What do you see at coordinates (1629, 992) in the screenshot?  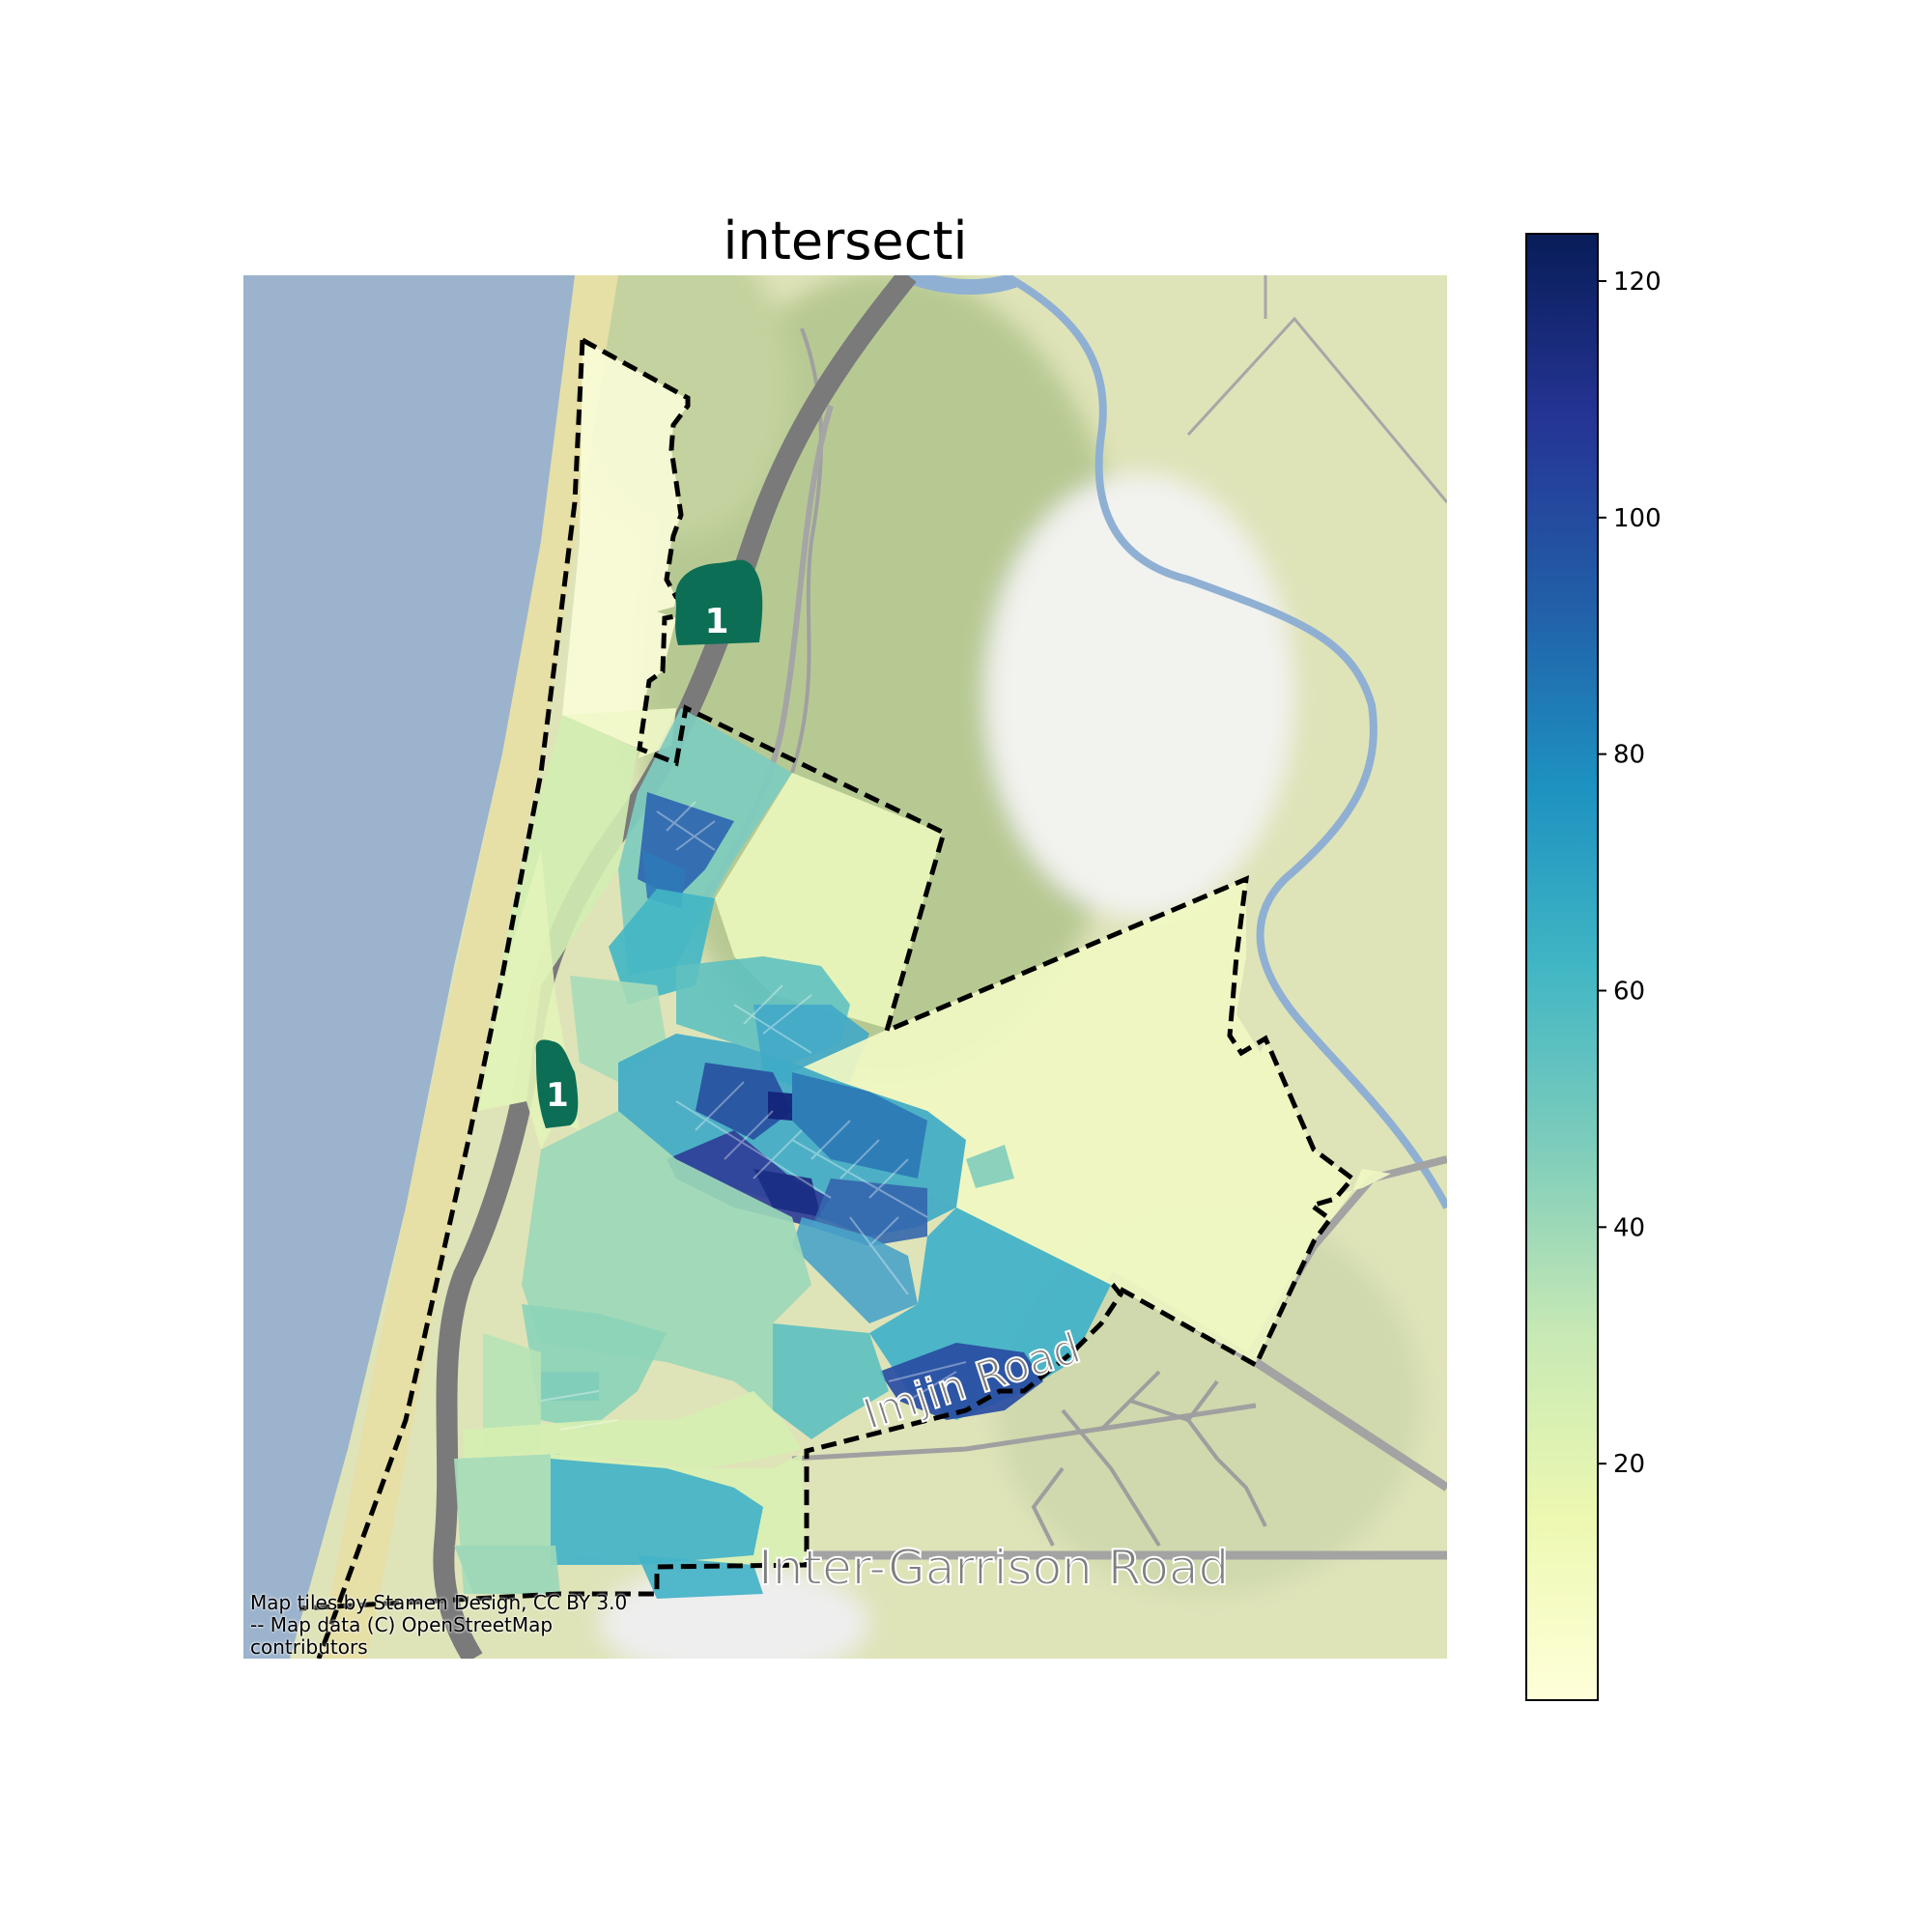 I see `colorbar-tick-label: 60` at bounding box center [1629, 992].